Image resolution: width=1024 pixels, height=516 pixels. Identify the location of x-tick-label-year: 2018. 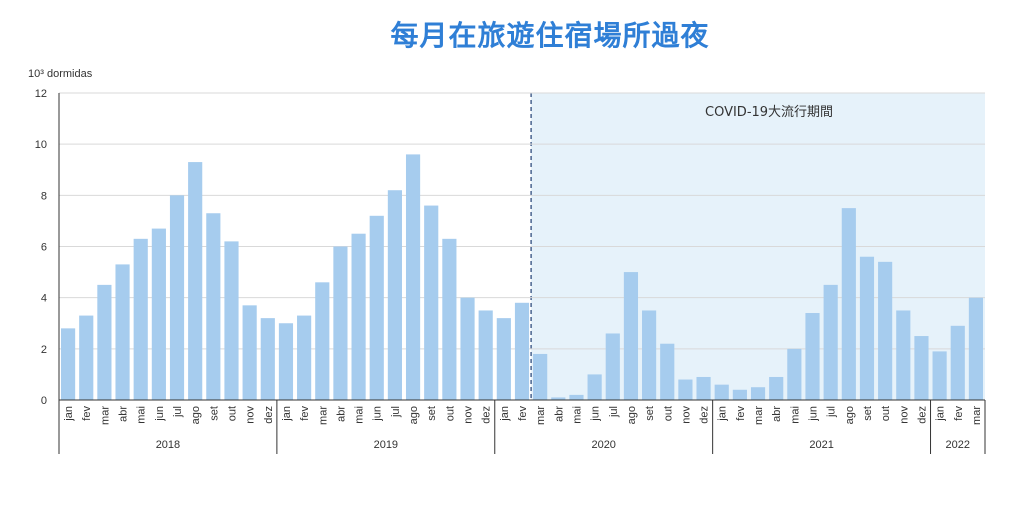
(168, 445).